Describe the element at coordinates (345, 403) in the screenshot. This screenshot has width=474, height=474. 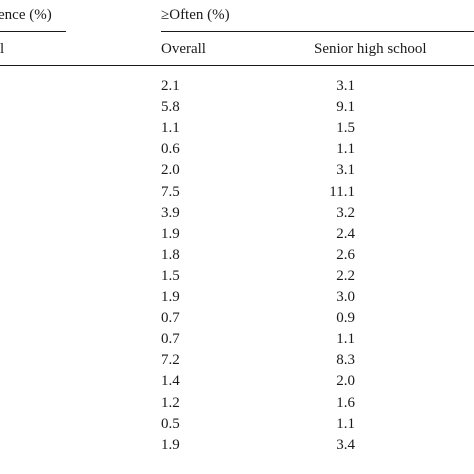
I see `cell-senior-high-school: 1.6` at that location.